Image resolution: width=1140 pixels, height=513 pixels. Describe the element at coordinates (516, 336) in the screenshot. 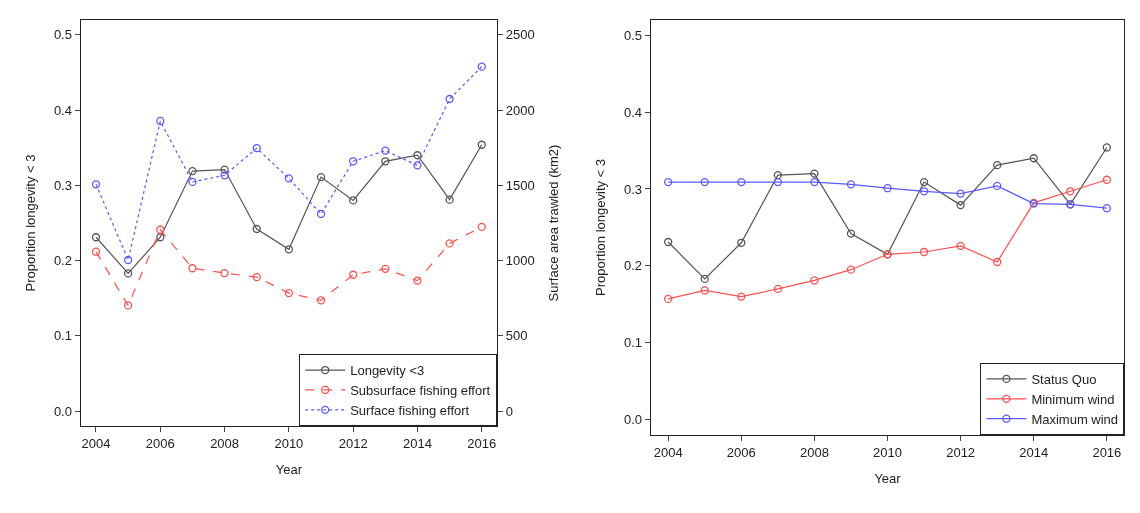

I see `y2-tick-label: 500` at that location.